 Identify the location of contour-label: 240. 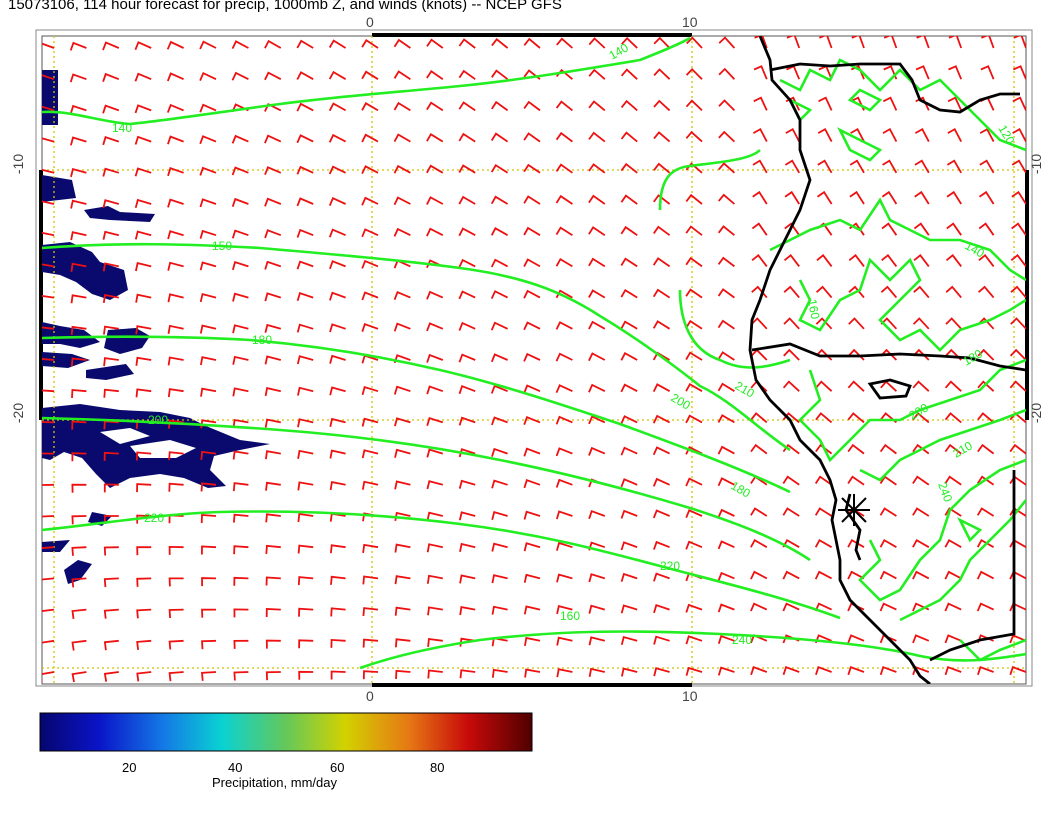
(742, 640).